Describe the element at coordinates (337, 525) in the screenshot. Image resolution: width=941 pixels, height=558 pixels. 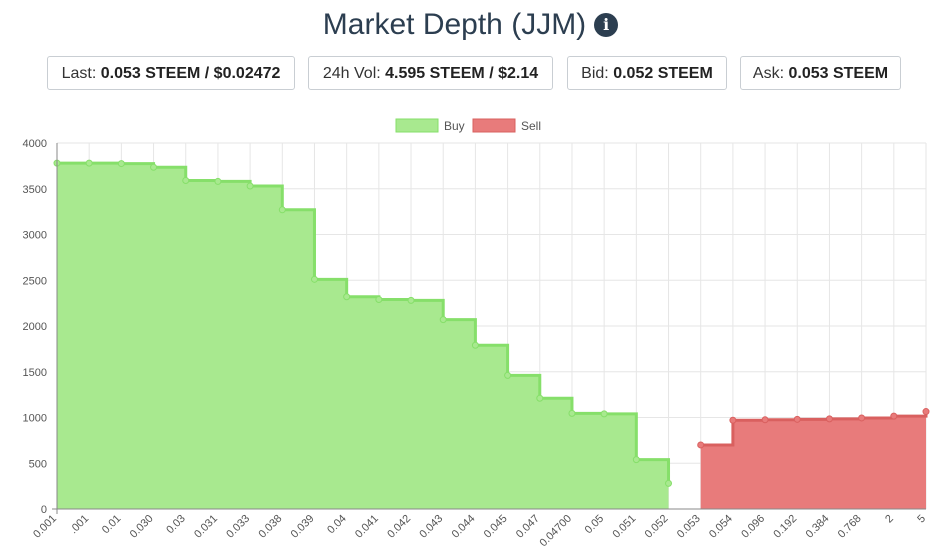
I see `x-tick-label: 0.04` at that location.